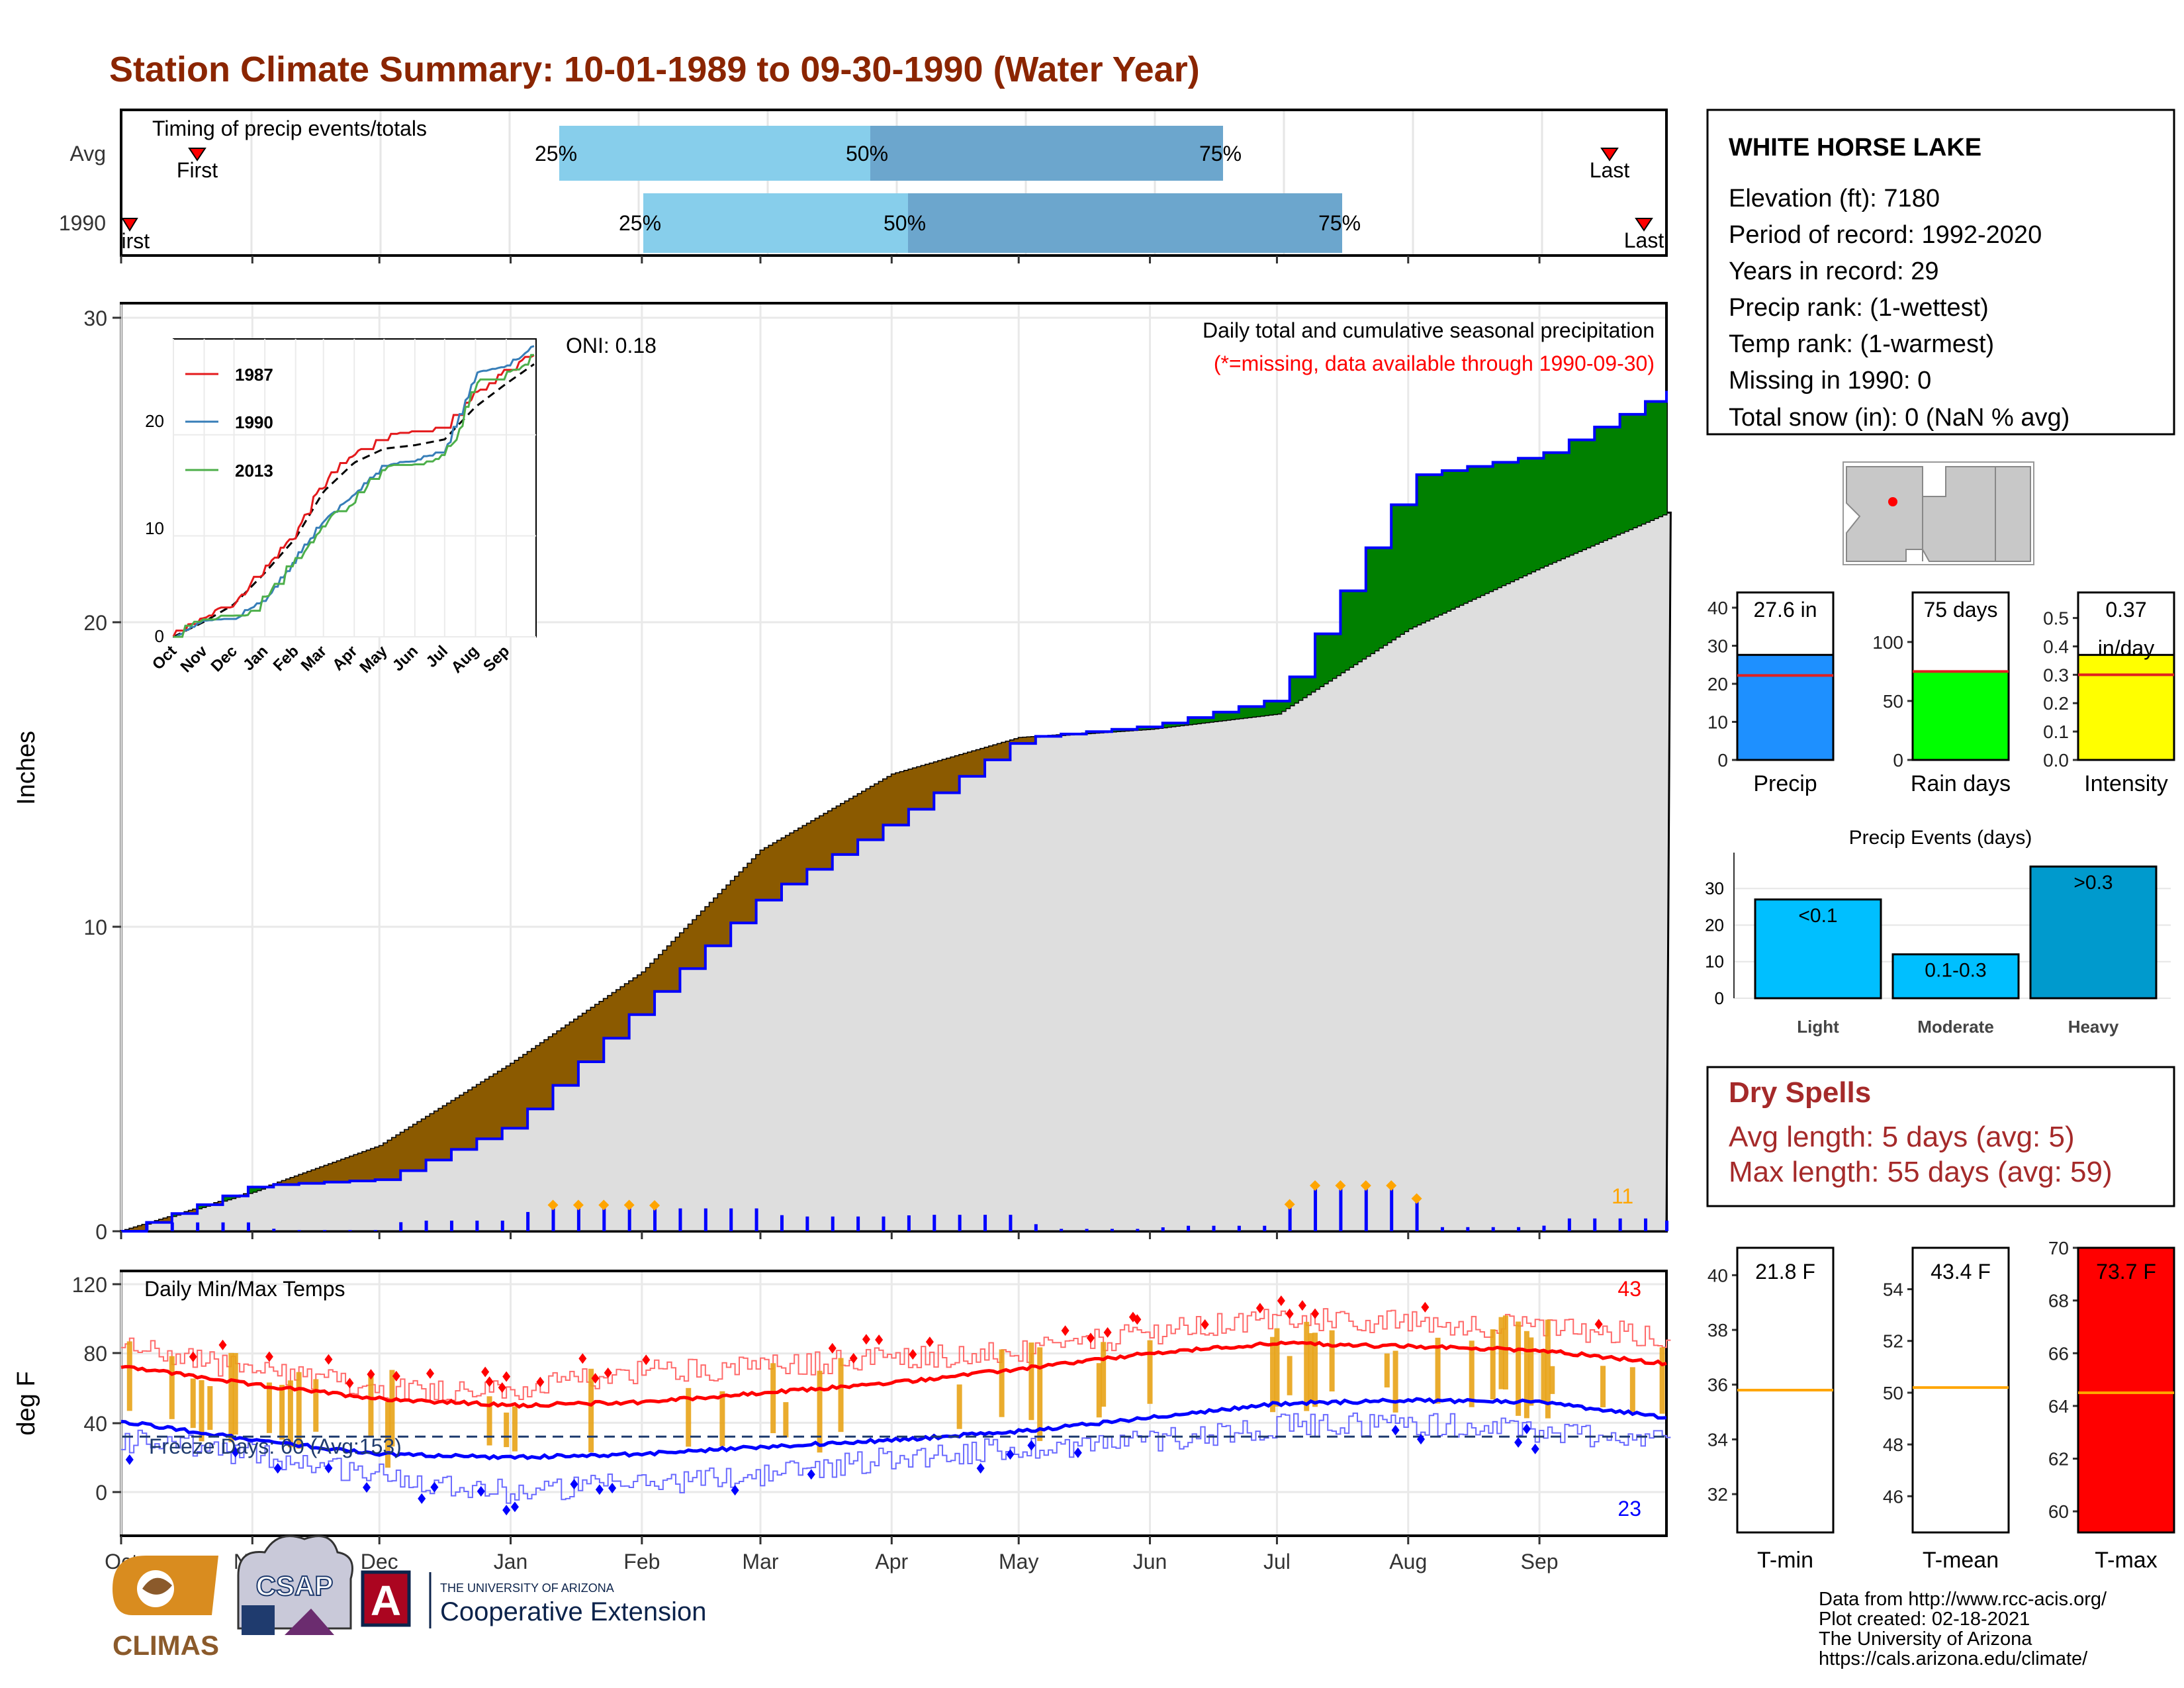 This screenshot has height=1688, width=2184. Describe the element at coordinates (89, 1285) in the screenshot. I see `temp-ytick-120: 120` at that location.